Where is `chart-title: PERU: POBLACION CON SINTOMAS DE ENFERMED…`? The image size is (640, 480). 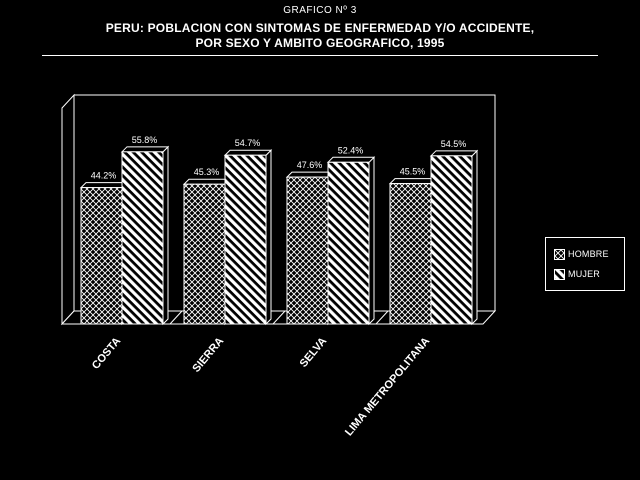
chart-title: PERU: POBLACION CON SINTOMAS DE ENFERMED… is located at coordinates (320, 36).